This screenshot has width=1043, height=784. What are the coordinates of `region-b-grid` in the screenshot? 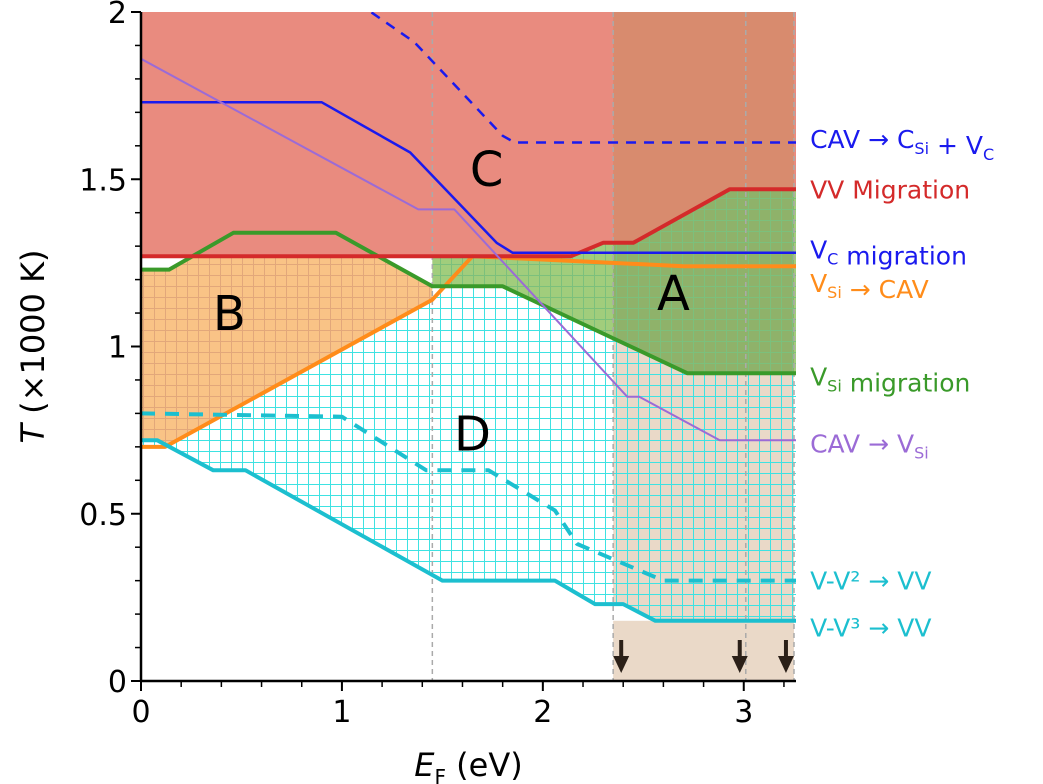 It's located at (287, 351).